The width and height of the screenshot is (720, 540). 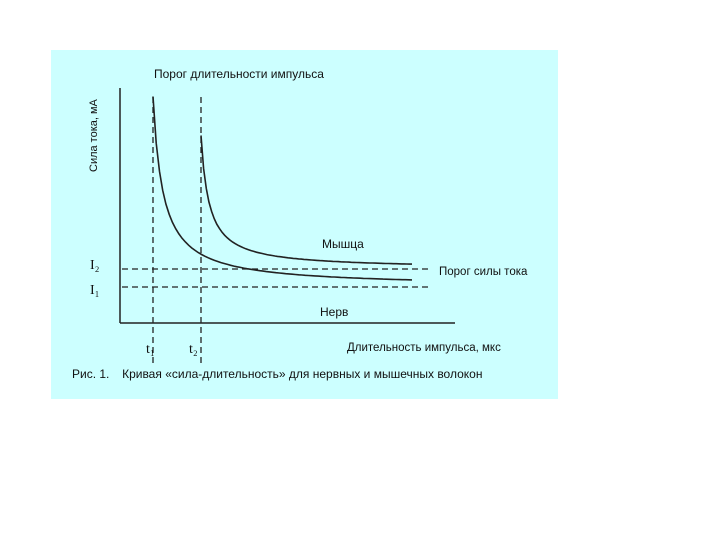 What do you see at coordinates (424, 348) in the screenshot?
I see `x-axis-label: Длительность импульса, мкс` at bounding box center [424, 348].